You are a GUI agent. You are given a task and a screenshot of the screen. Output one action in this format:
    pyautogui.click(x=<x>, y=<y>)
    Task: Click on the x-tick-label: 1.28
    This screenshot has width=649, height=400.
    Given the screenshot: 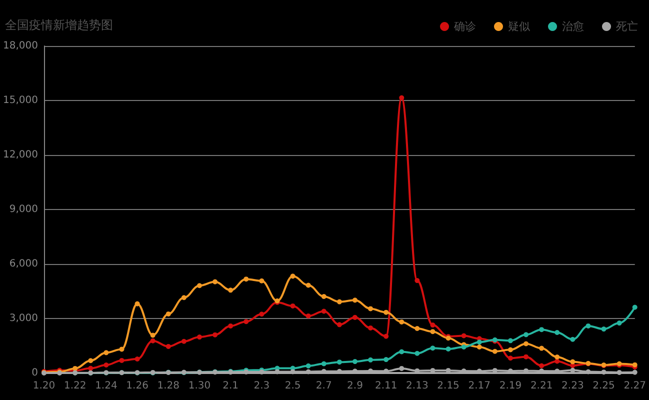 What is the action you would take?
    pyautogui.click(x=168, y=386)
    